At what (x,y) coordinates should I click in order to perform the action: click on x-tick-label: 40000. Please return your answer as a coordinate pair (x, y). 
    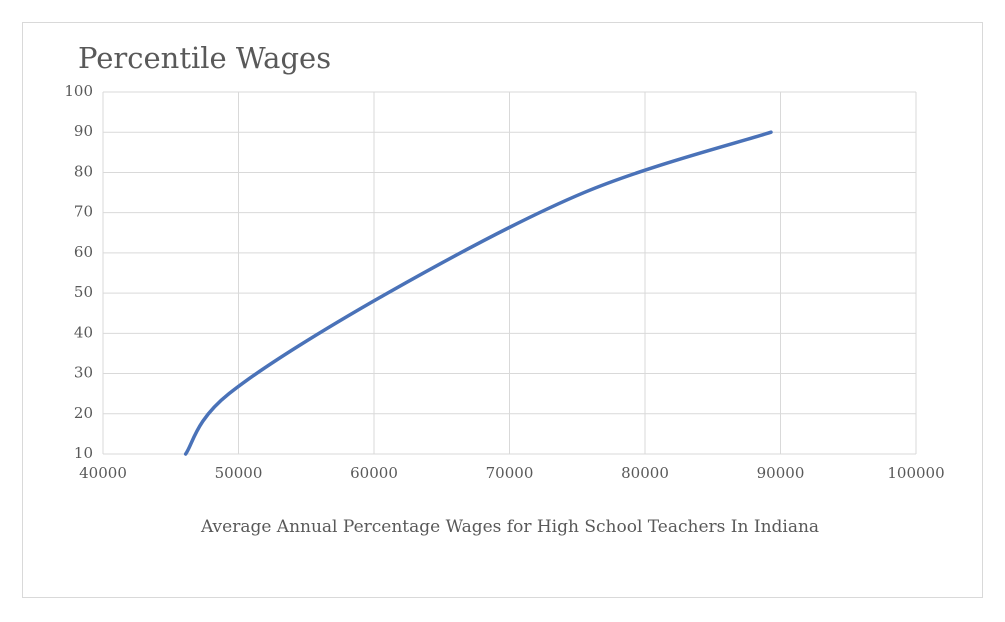
    Looking at the image, I should click on (103, 473).